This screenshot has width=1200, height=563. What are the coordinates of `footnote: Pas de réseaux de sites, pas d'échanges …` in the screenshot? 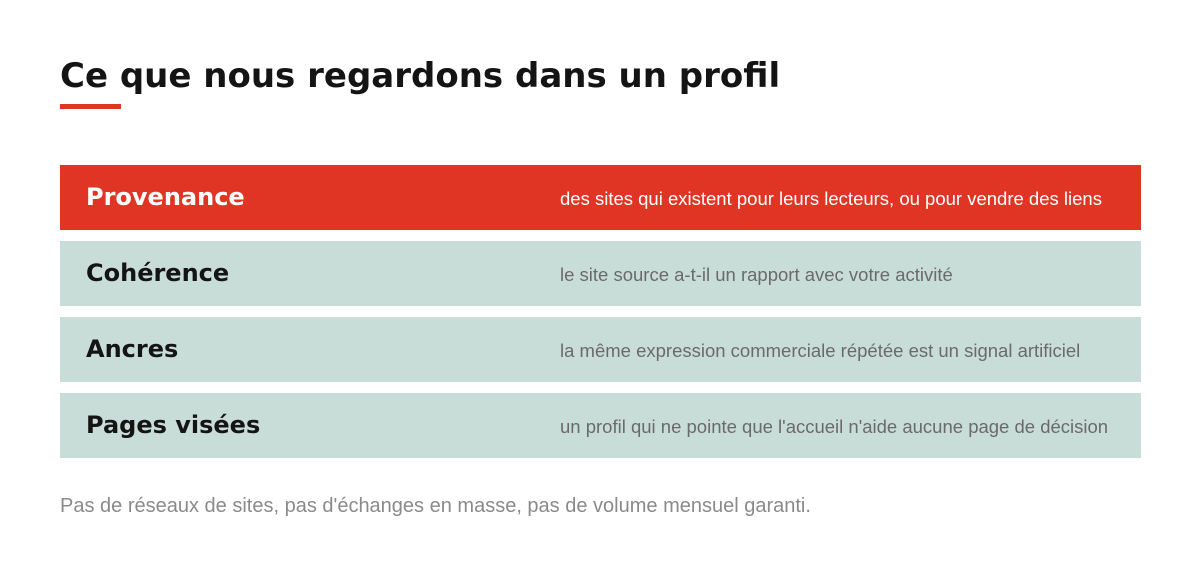 It's located at (435, 506).